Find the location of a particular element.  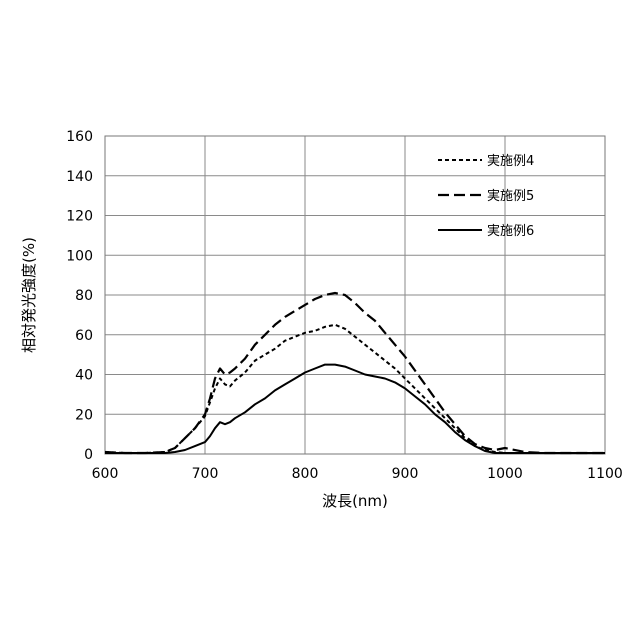

x-tick-label: 600 is located at coordinates (105, 474).